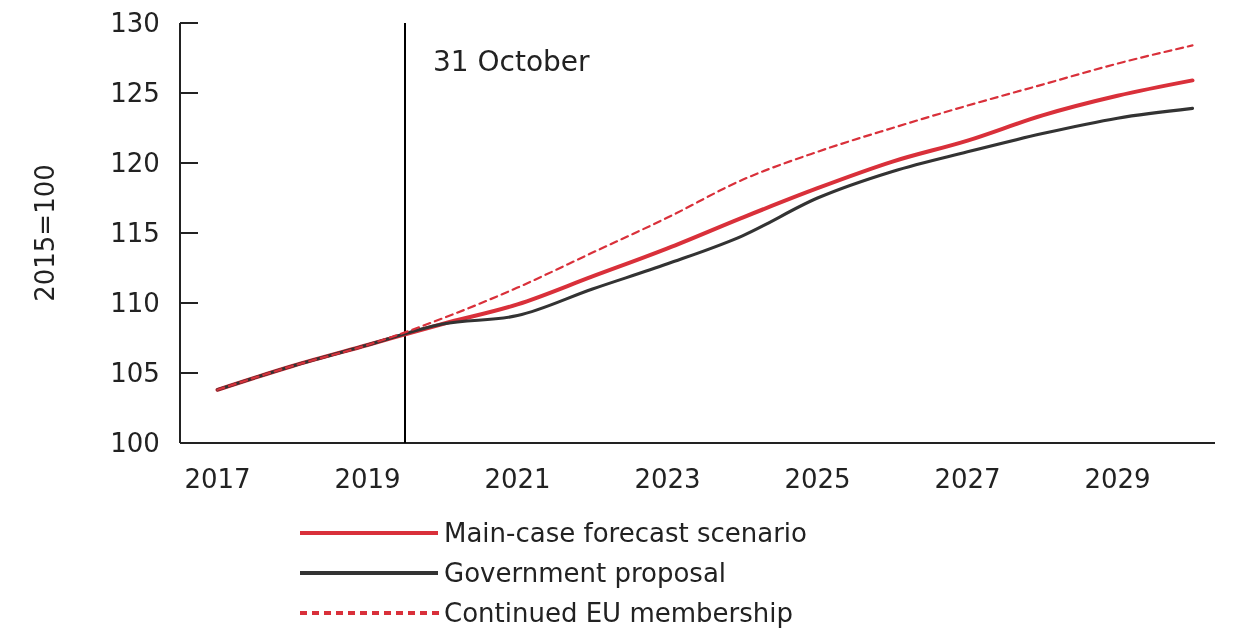  Describe the element at coordinates (135, 163) in the screenshot. I see `y-tick-label: 120` at that location.